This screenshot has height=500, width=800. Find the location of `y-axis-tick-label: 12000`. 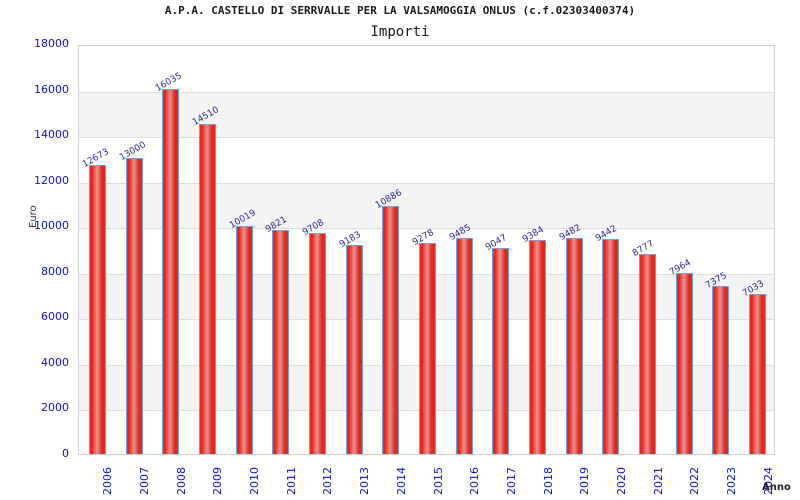

y-axis-tick-label: 12000 is located at coordinates (51, 180).